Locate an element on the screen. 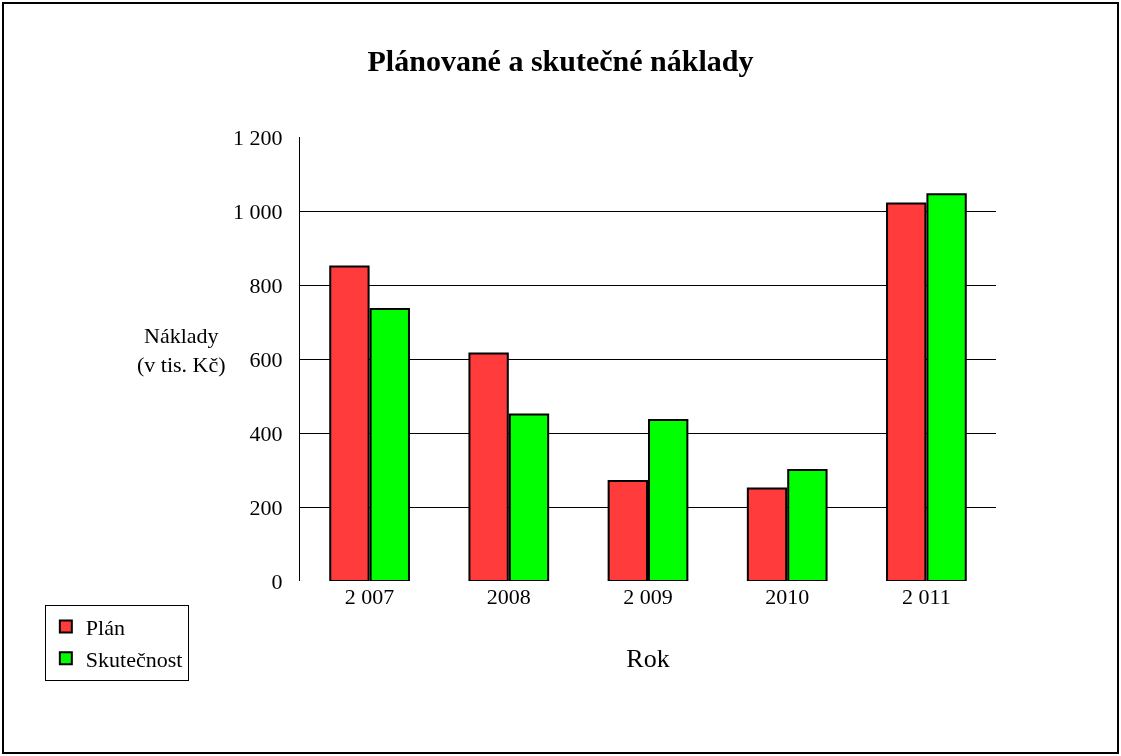 The height and width of the screenshot is (756, 1121). y-tick-label: 800 is located at coordinates (266, 285).